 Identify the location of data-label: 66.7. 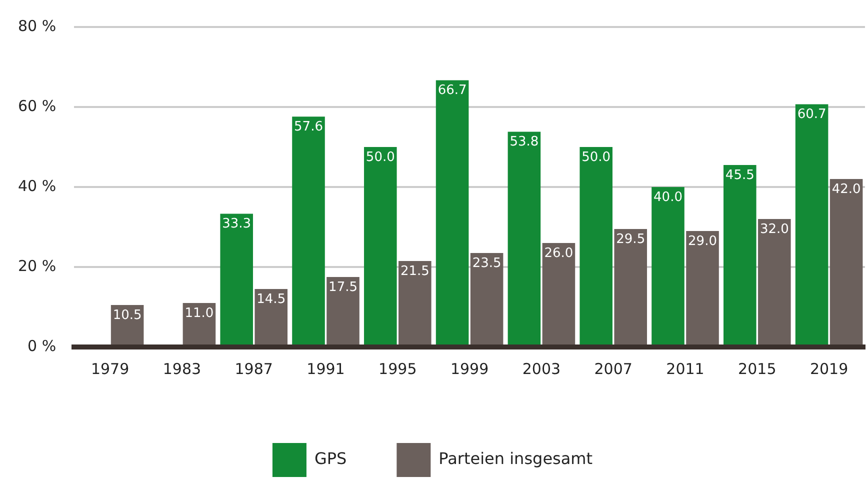
(452, 90).